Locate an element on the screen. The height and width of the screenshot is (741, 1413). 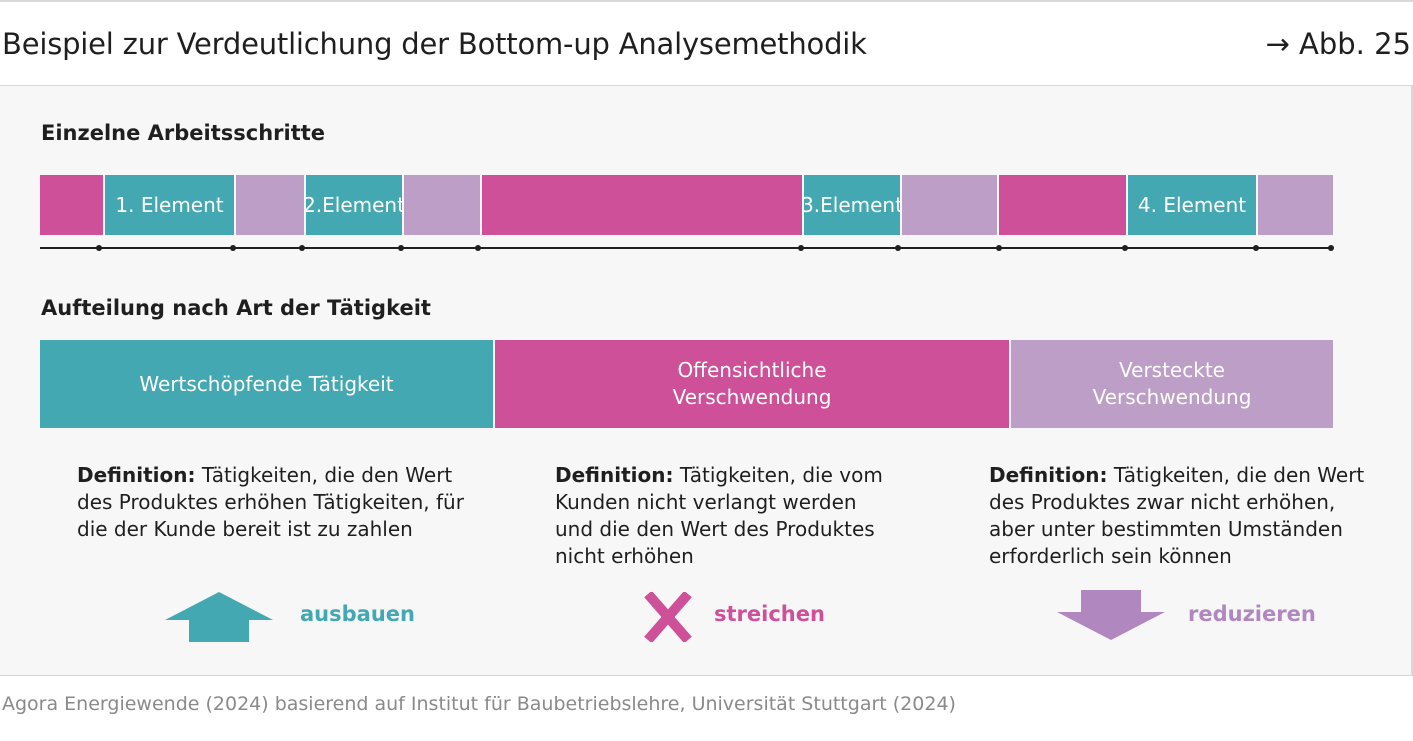
timeline-axis is located at coordinates (686, 248).